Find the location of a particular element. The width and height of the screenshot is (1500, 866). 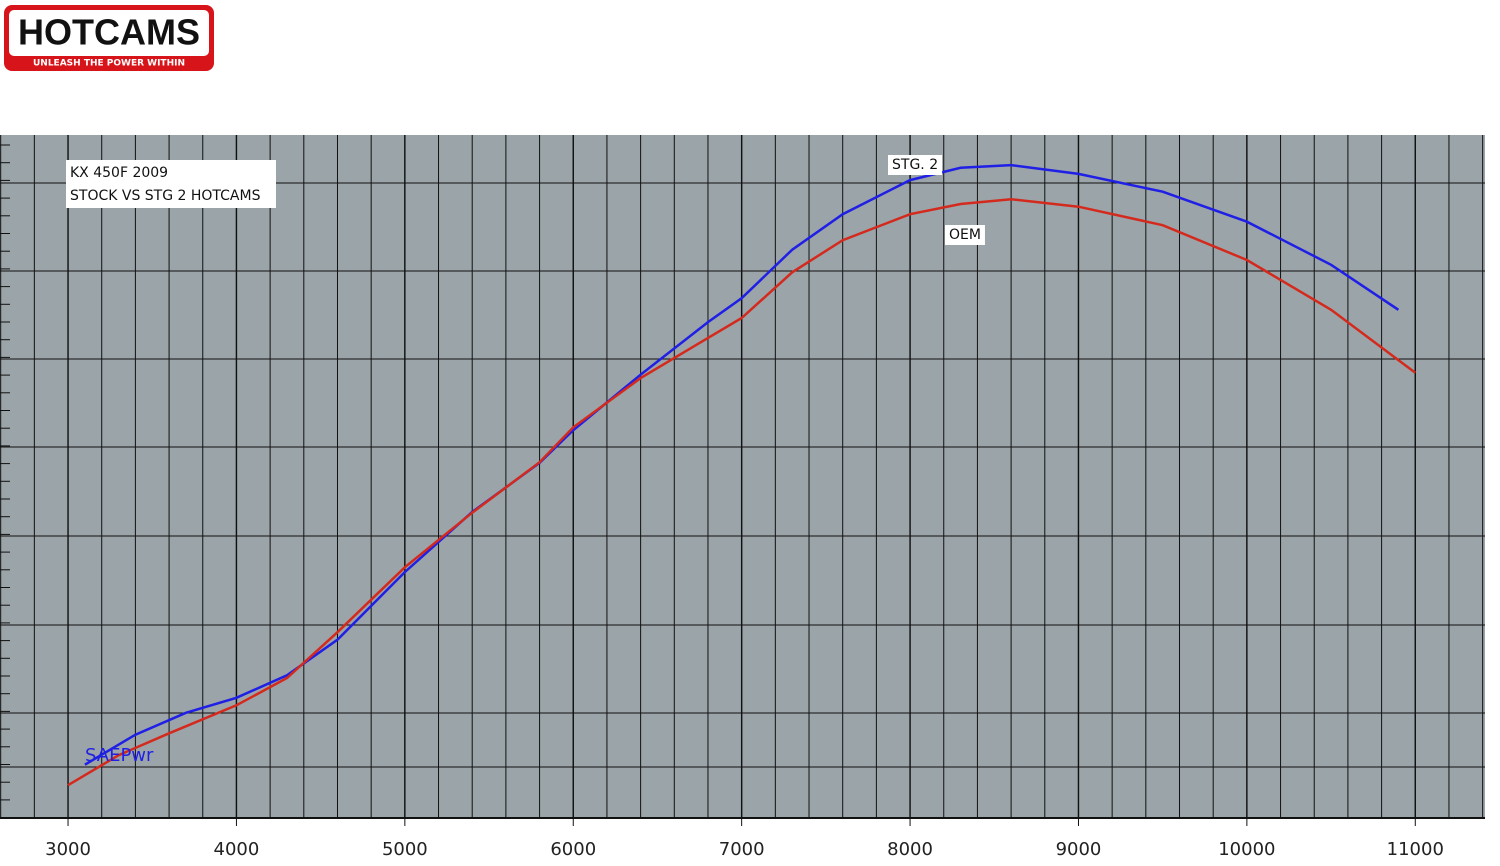

x-tick-label: 8000 is located at coordinates (910, 849).